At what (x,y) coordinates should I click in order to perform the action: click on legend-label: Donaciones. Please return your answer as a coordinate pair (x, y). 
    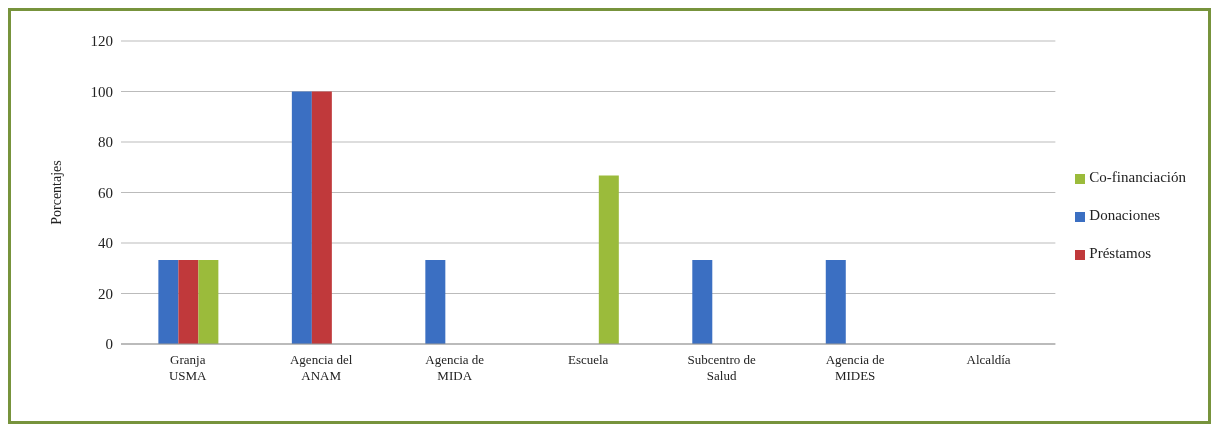
    Looking at the image, I should click on (1125, 215).